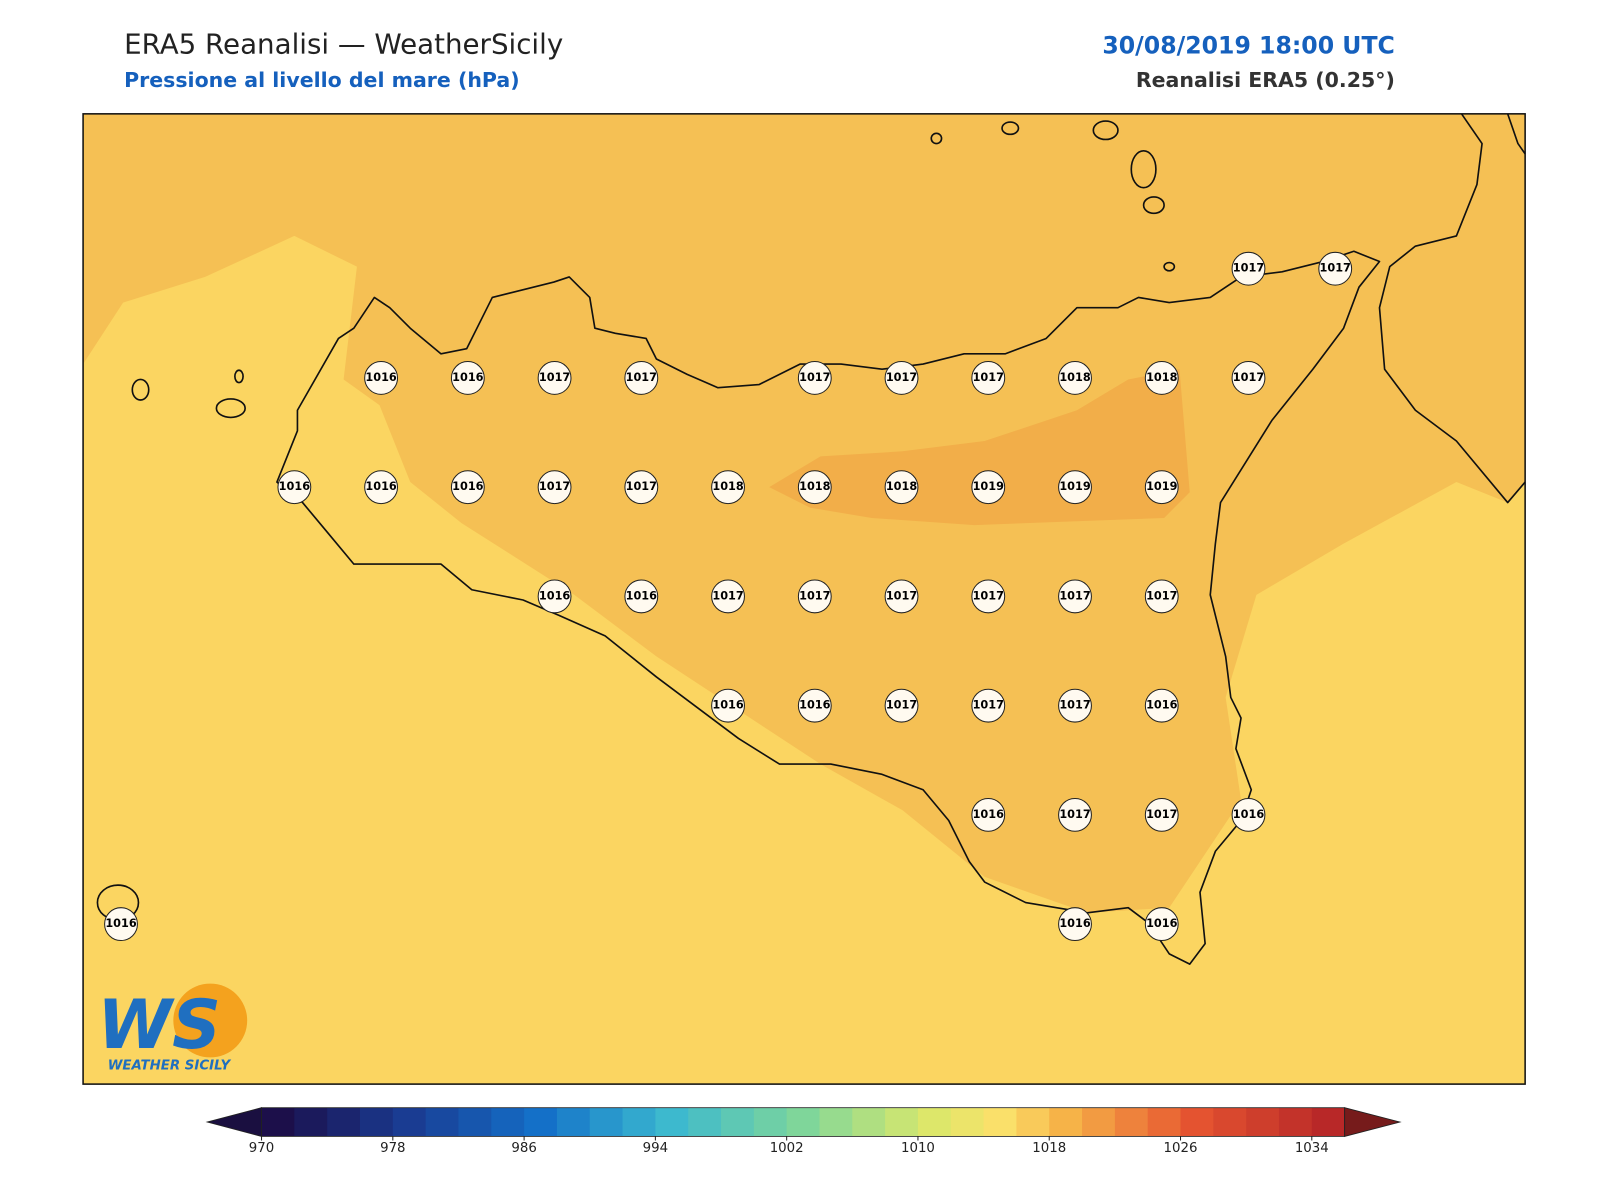  Describe the element at coordinates (655, 1148) in the screenshot. I see `colorbar-tick-label: 994` at that location.